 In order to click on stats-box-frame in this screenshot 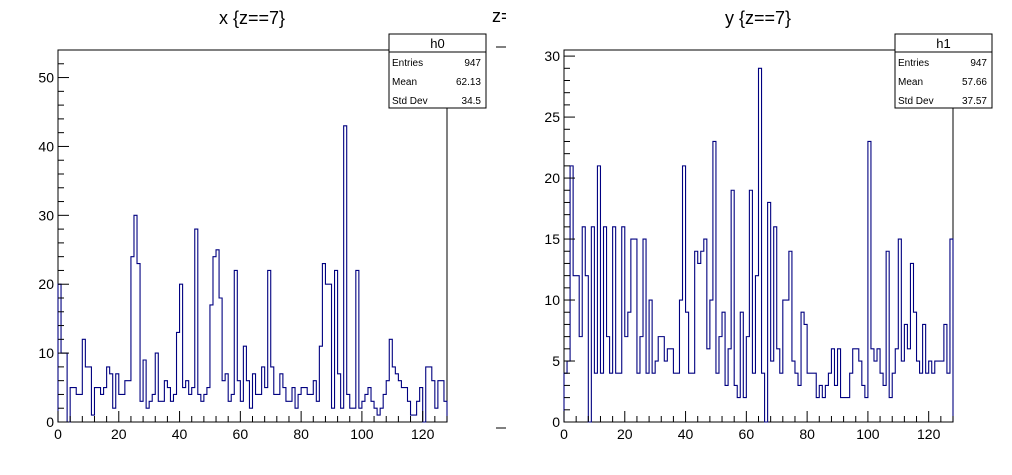, I will do `click(943, 71)`.